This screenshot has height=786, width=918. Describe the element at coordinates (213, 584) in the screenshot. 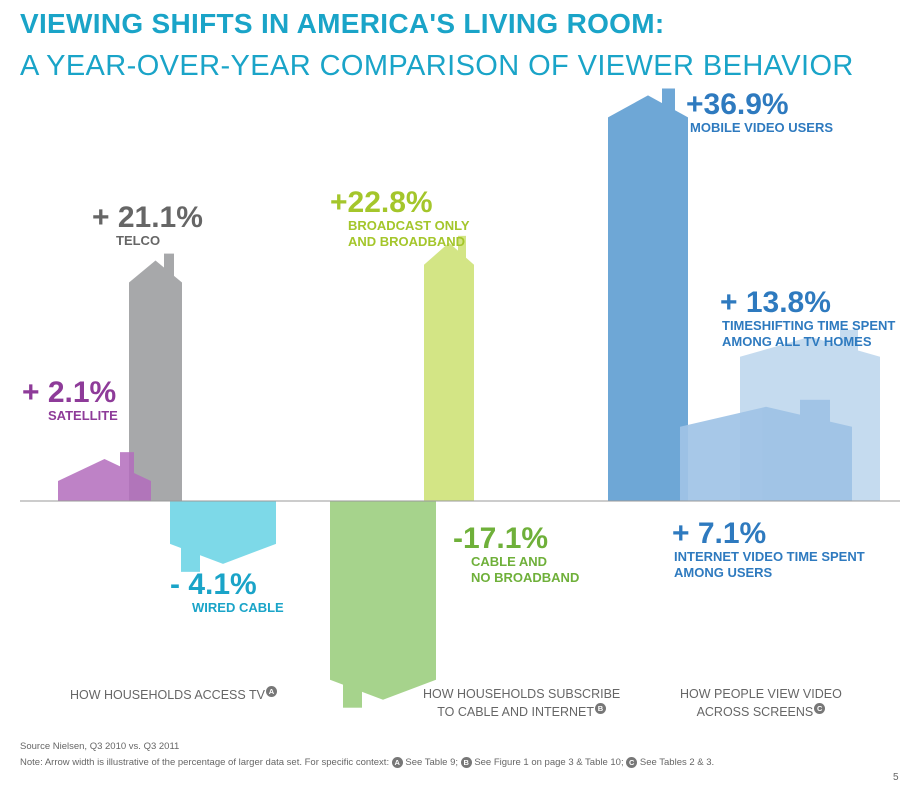

I see `value-label-wired-cable: - 4.1%` at that location.